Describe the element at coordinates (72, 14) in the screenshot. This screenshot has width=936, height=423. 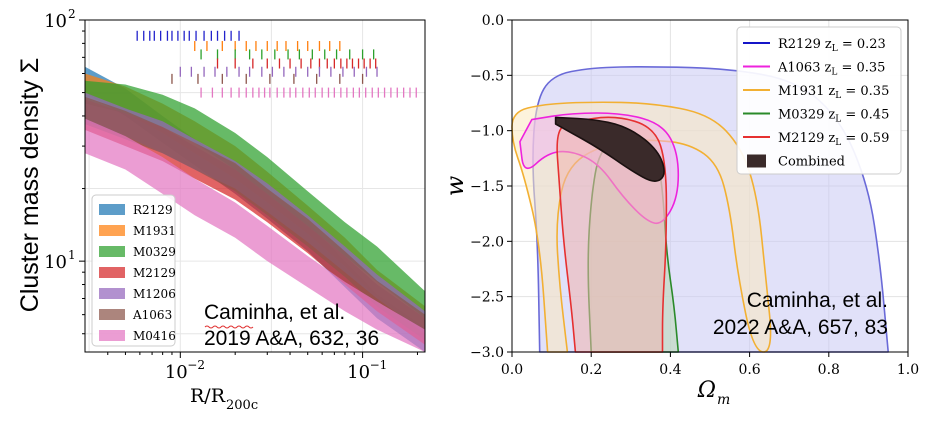
I see `left-y-tick-exponent: 2` at that location.